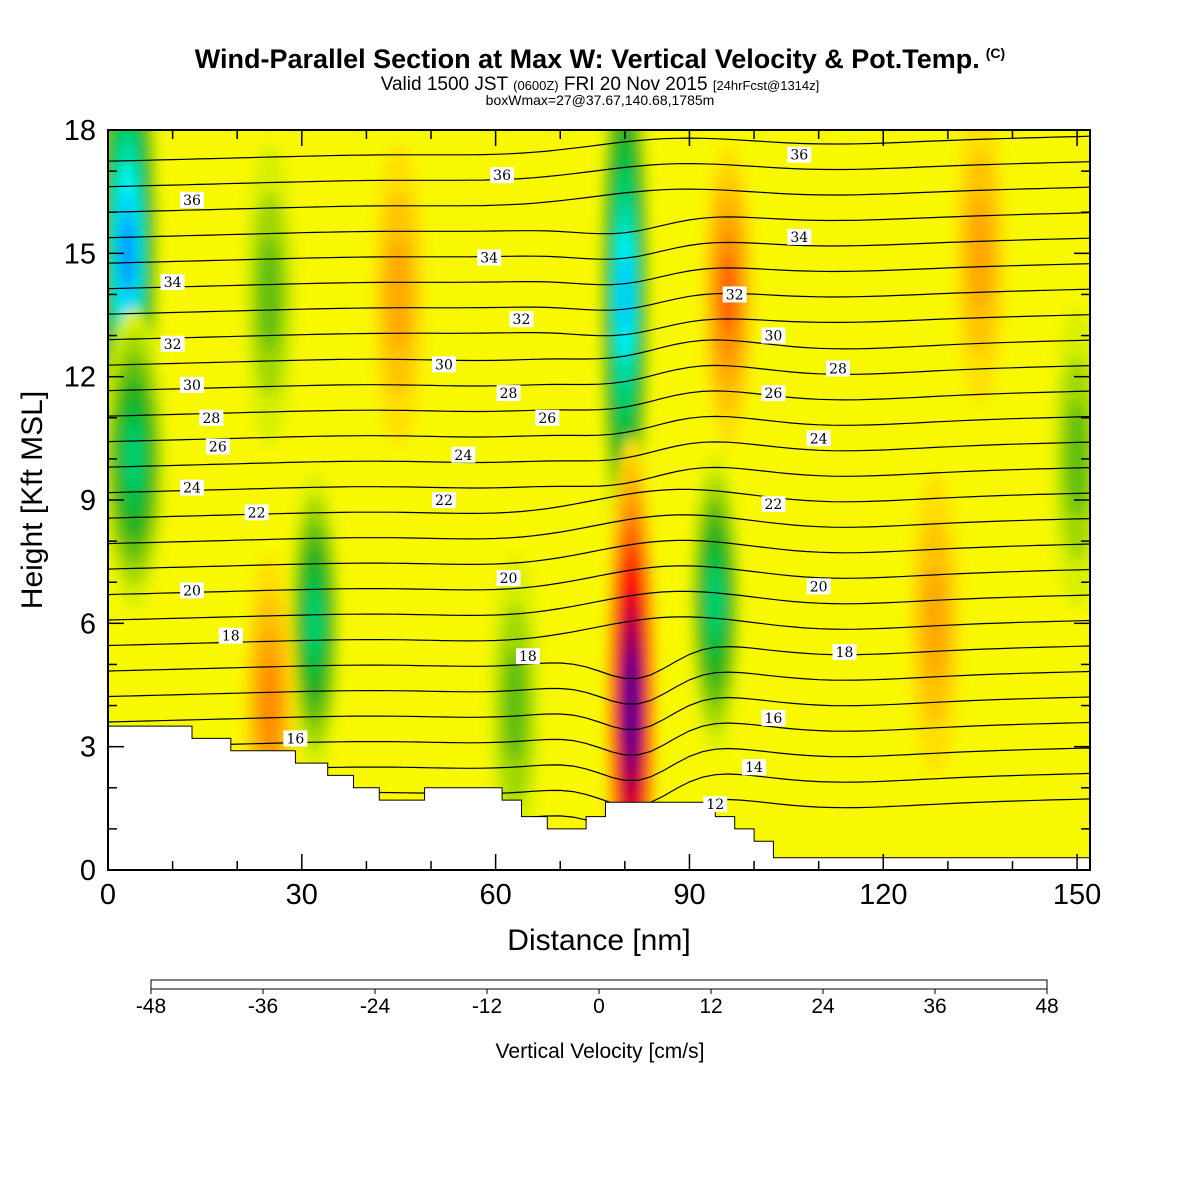 The width and height of the screenshot is (1200, 1200). Describe the element at coordinates (263, 1006) in the screenshot. I see `colorbar-tick-label: -36` at that location.